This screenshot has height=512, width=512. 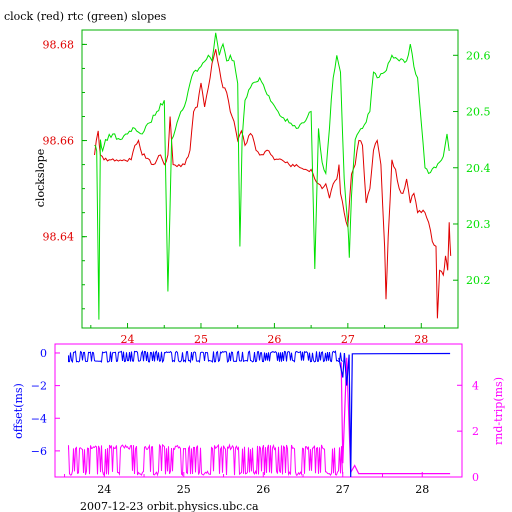 I want to click on top-y-axis-right: 20.2 20.3 20.4 20.5 20.6, so click(x=472, y=168).